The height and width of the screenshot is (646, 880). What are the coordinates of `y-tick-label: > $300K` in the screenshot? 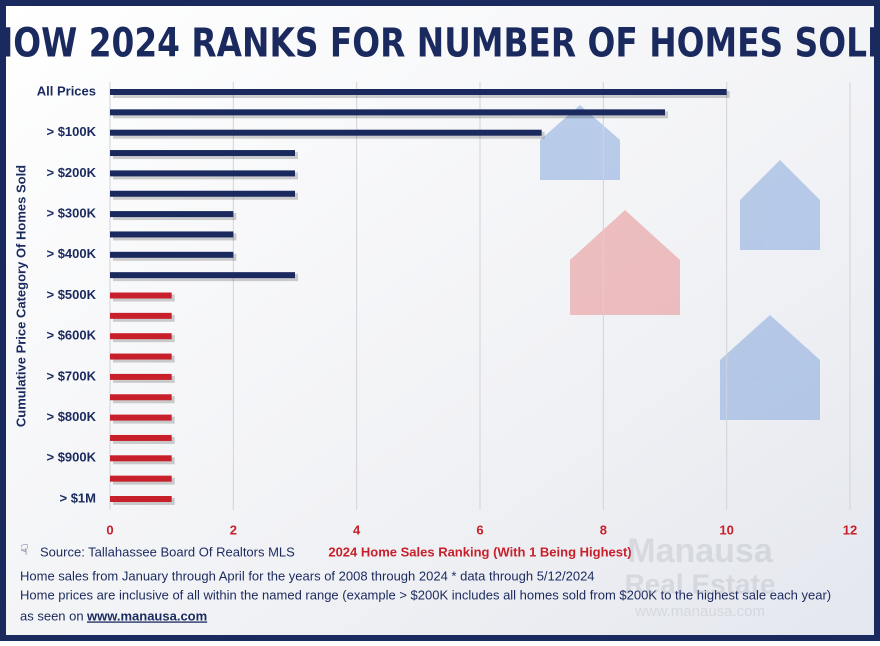 It's located at (71, 213).